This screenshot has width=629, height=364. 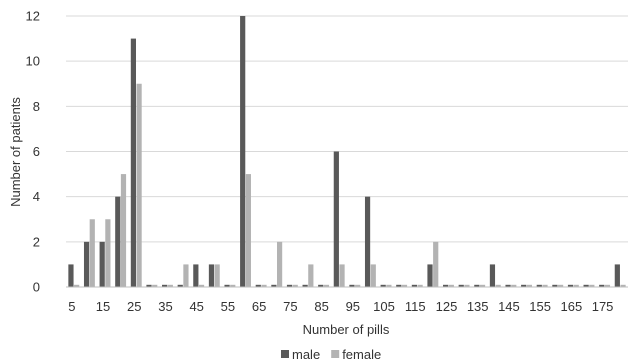 I want to click on x-tick-label: 175, so click(x=603, y=306).